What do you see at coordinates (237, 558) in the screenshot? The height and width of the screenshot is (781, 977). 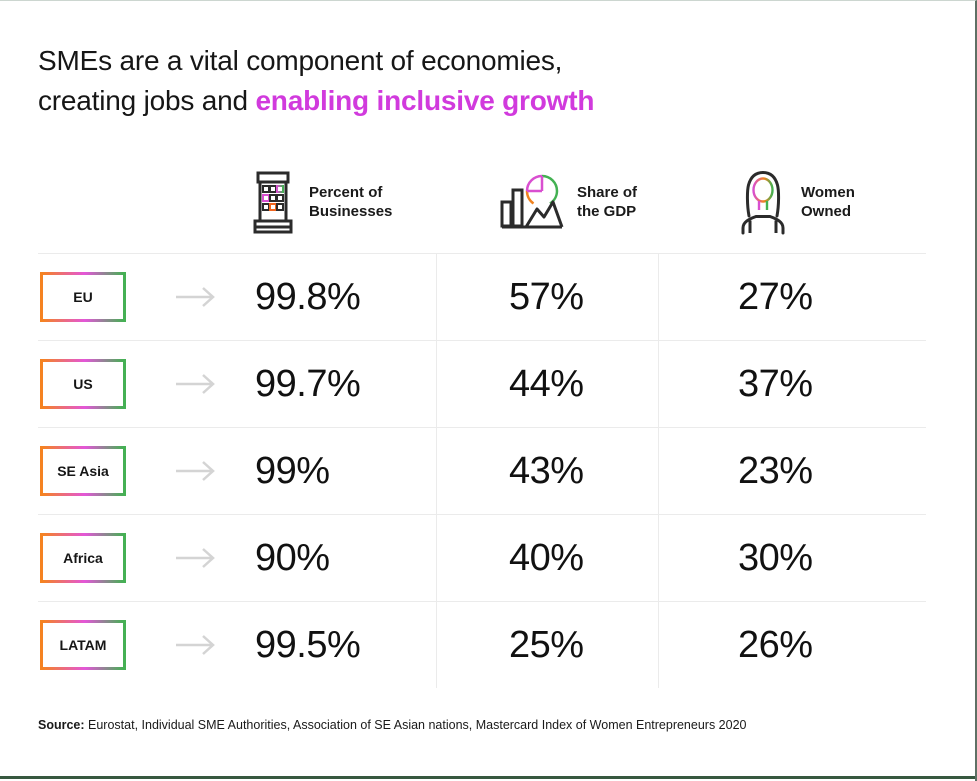 I see `region-cell: Africa 90%` at bounding box center [237, 558].